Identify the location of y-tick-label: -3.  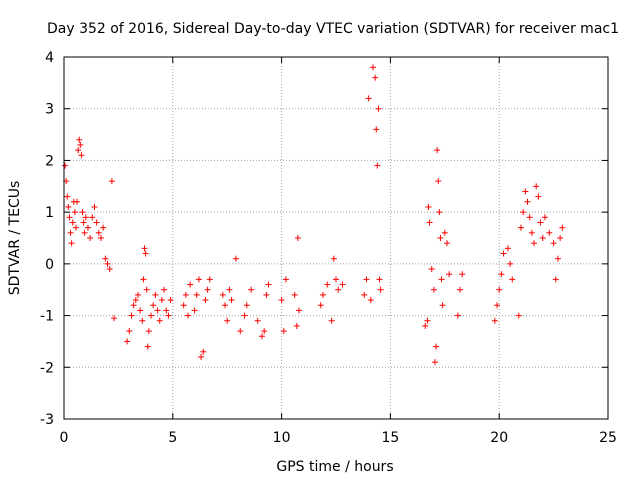
(47, 420).